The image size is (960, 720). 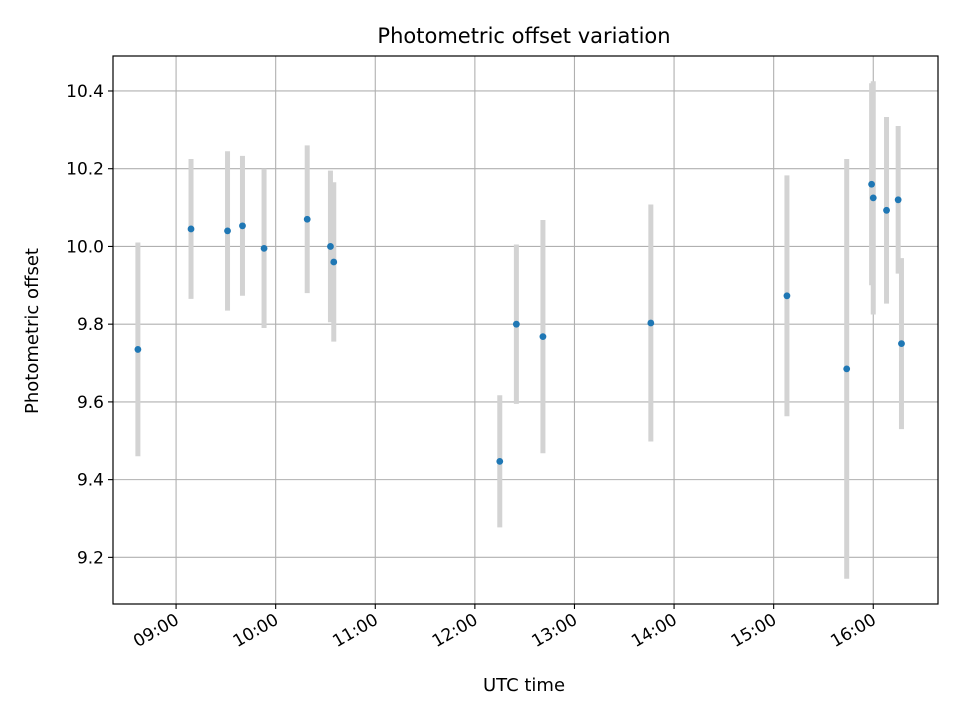 I want to click on chart-title: Photometric offset variation, so click(x=523, y=36).